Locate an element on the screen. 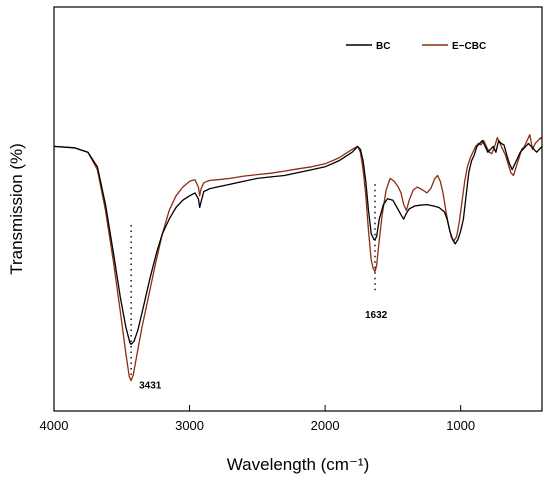  x-tick-label: 3000 is located at coordinates (189, 425).